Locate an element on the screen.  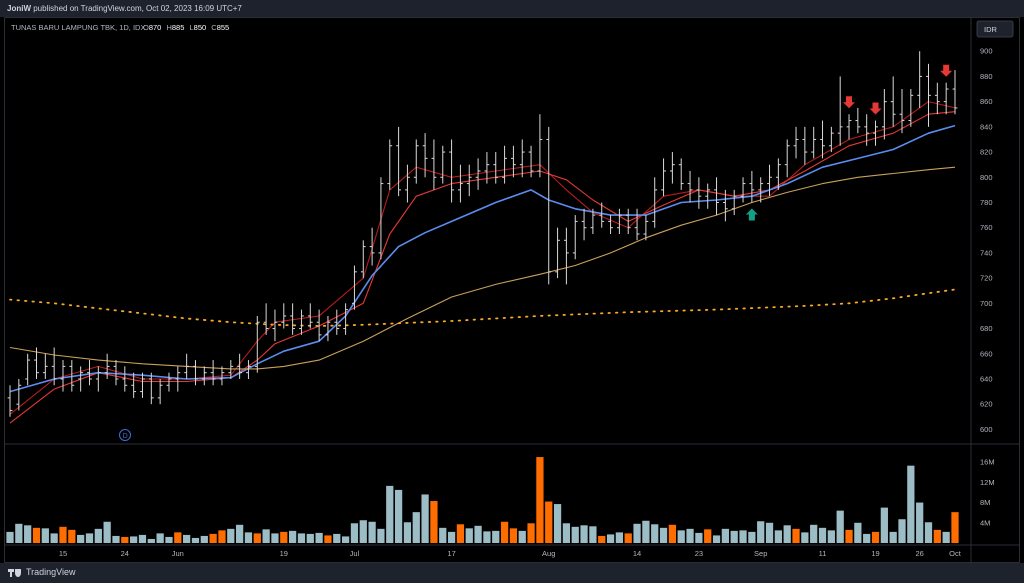
legend-high-key: H is located at coordinates (168, 27).